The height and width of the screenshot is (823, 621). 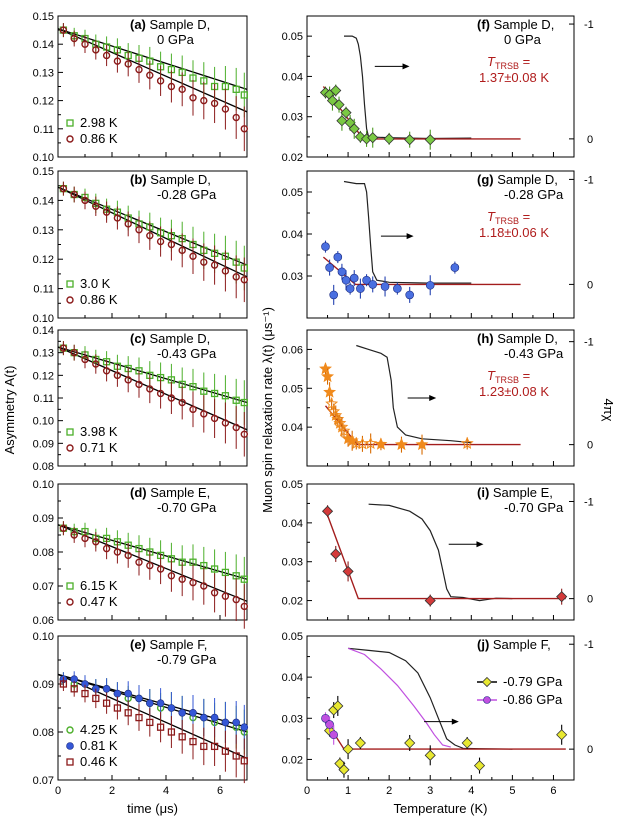 I want to click on y-tick-label: 0.12, so click(x=43, y=260).